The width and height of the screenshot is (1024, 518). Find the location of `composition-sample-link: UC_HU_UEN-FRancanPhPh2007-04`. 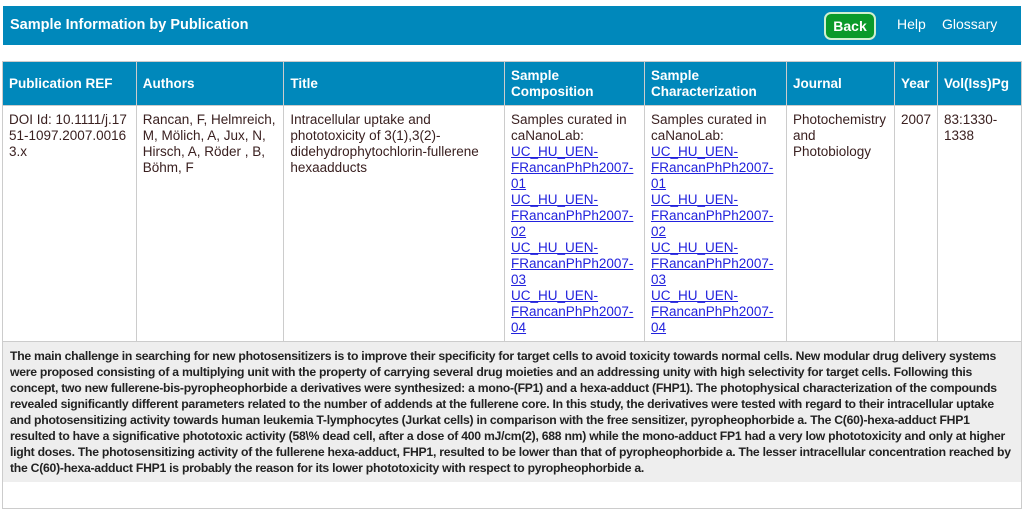

composition-sample-link: UC_HU_UEN-FRancanPhPh2007-04 is located at coordinates (572, 311).